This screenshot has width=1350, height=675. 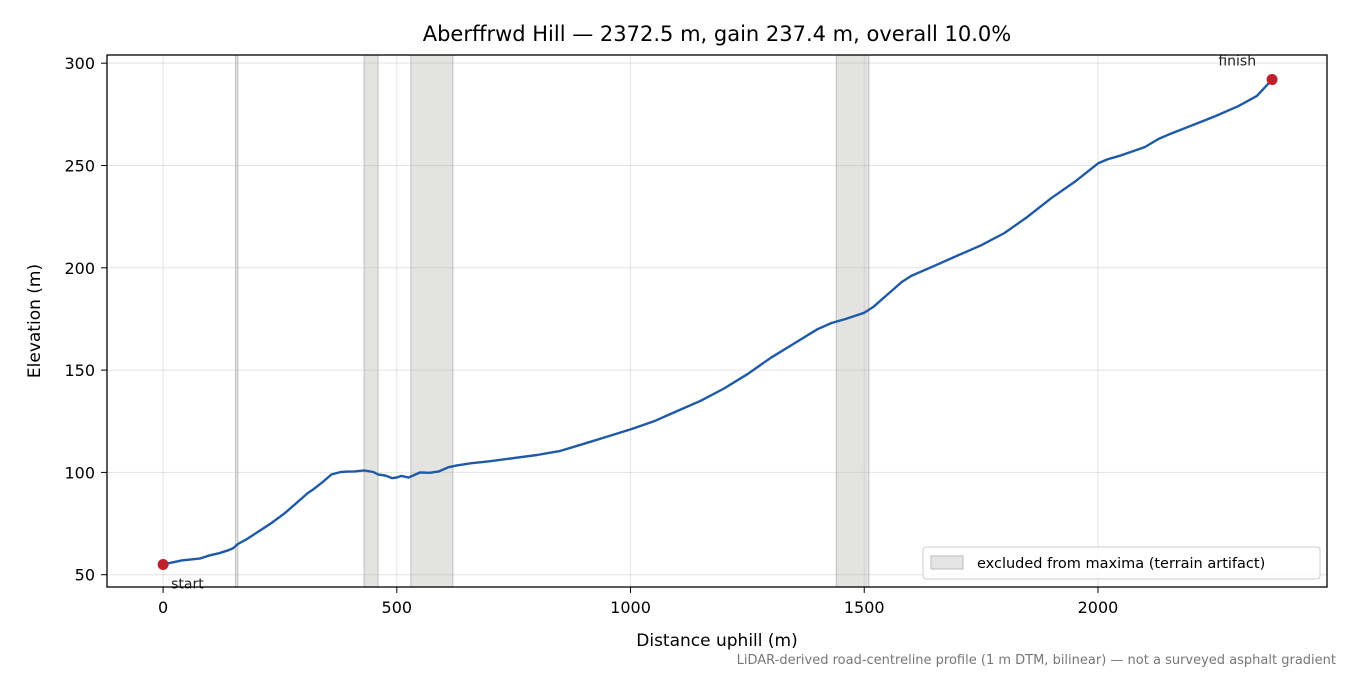 I want to click on finish-label: finish, so click(x=1237, y=62).